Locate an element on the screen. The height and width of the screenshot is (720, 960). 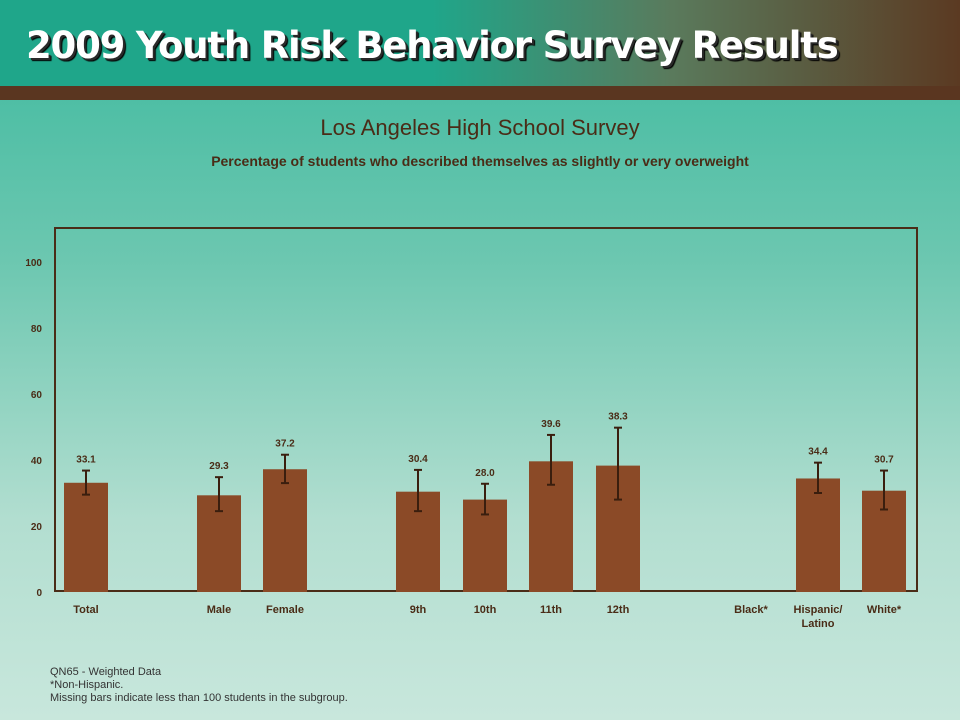
x-tick-label: White* is located at coordinates (884, 610).